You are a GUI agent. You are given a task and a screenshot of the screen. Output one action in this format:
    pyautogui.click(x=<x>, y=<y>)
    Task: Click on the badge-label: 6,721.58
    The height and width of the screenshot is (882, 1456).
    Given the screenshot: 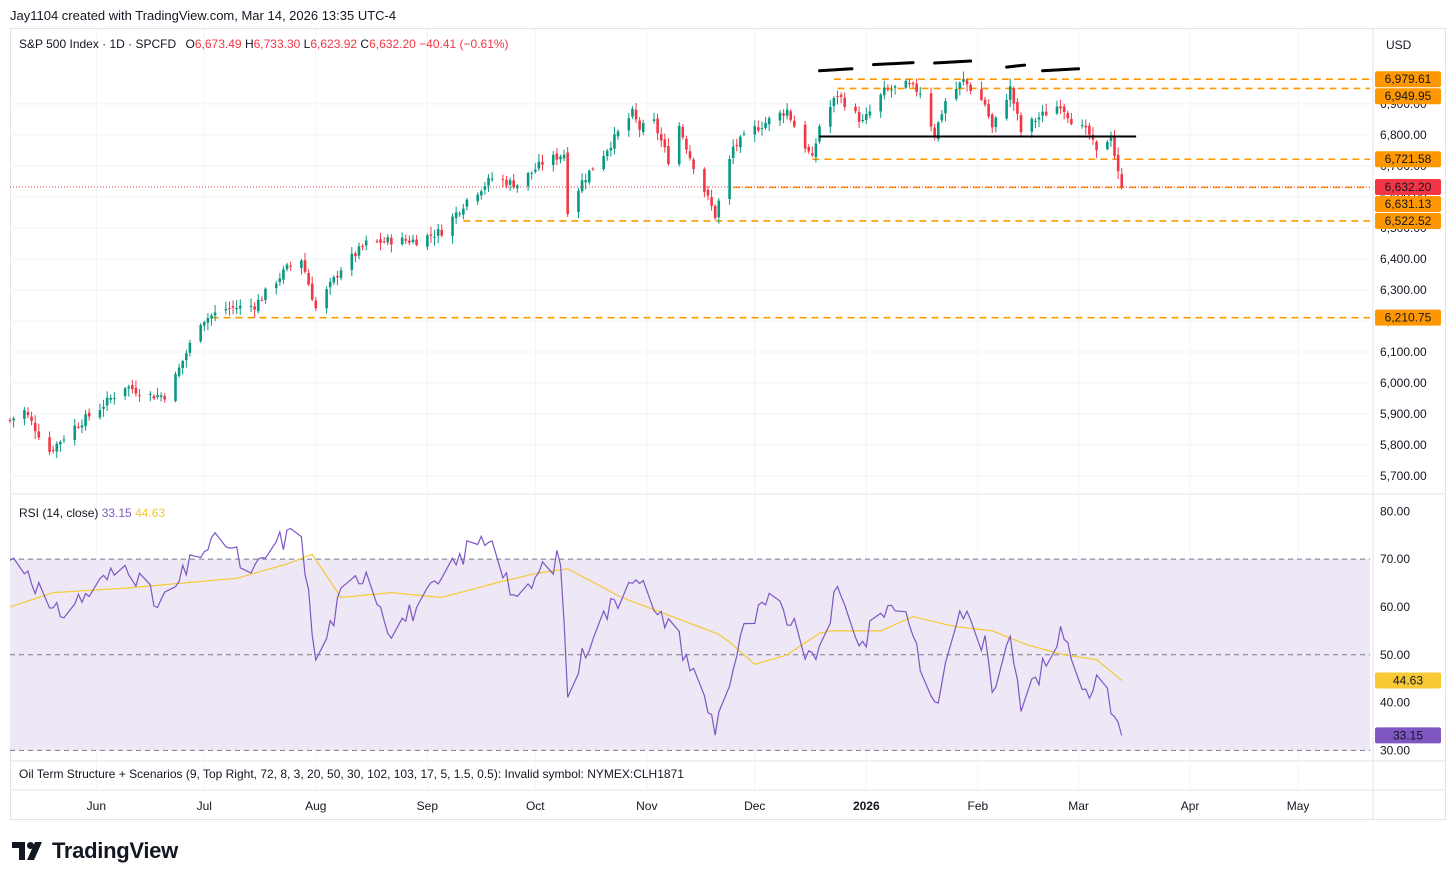 What is the action you would take?
    pyautogui.click(x=1408, y=159)
    